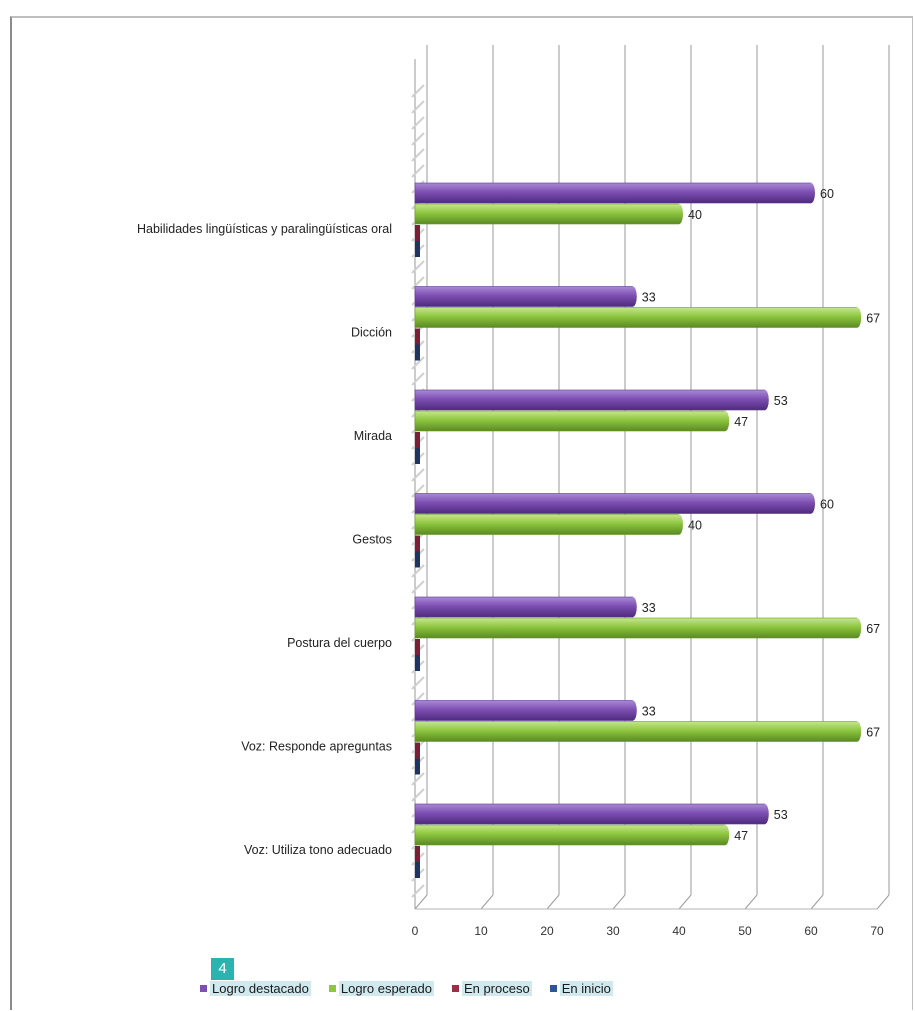 This screenshot has height=1011, width=915. What do you see at coordinates (613, 931) in the screenshot?
I see `x-tick-label: 30` at bounding box center [613, 931].